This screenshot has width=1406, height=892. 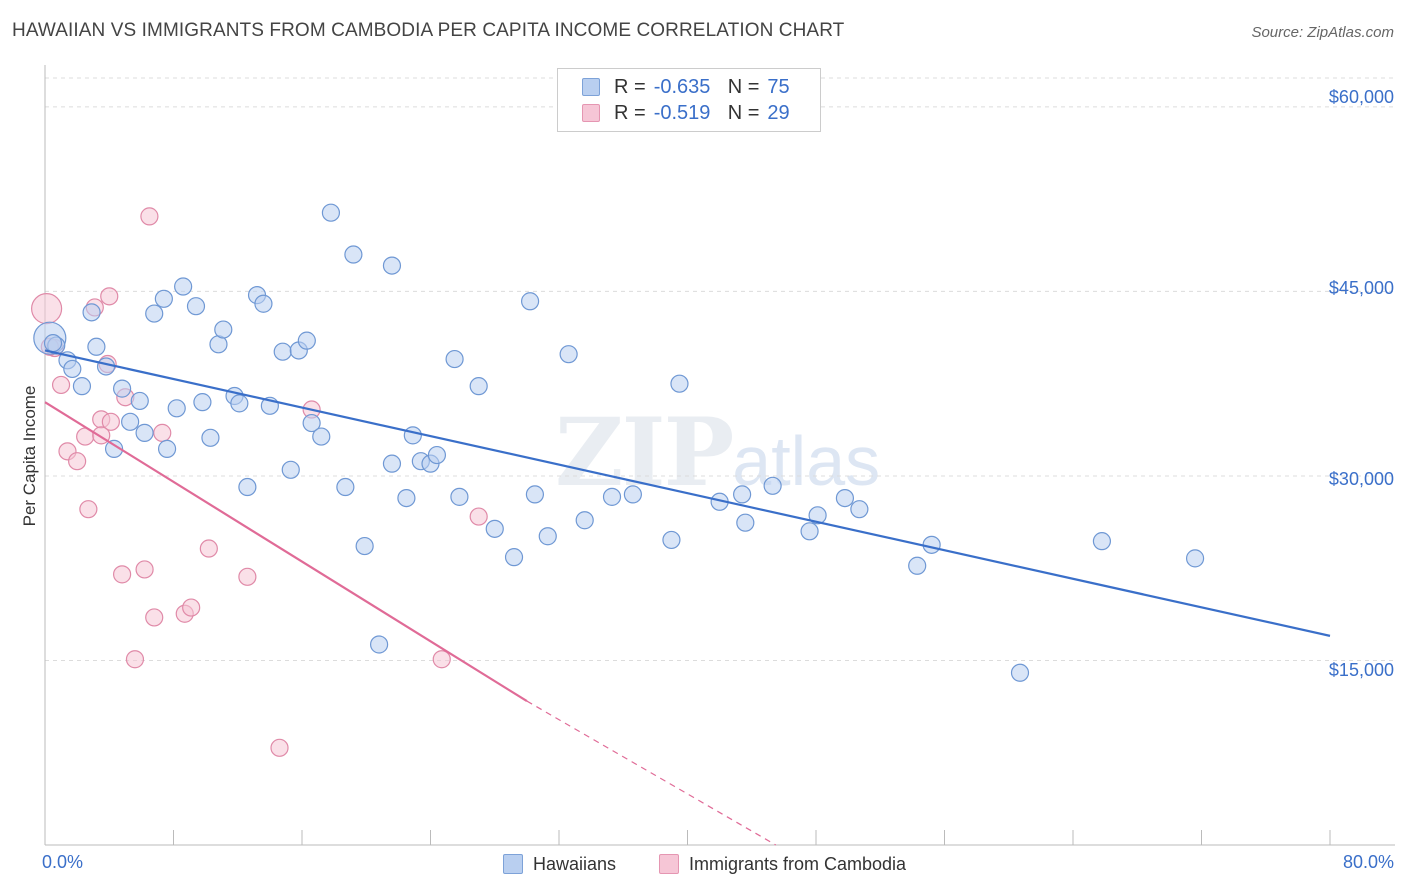 I want to click on legend-r-label: R =, so click(x=630, y=112).